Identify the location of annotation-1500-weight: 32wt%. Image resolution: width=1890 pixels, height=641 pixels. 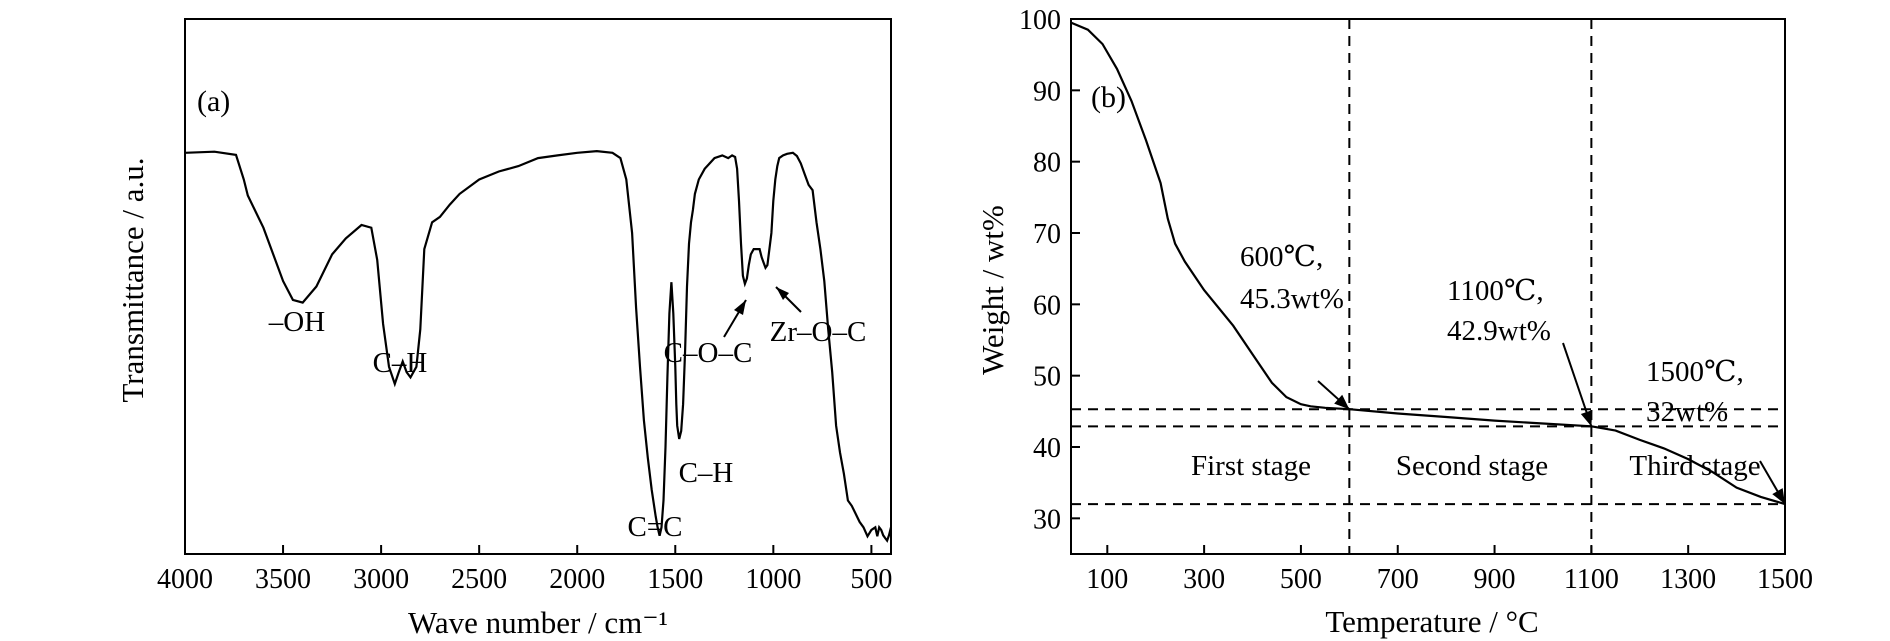
(1687, 412).